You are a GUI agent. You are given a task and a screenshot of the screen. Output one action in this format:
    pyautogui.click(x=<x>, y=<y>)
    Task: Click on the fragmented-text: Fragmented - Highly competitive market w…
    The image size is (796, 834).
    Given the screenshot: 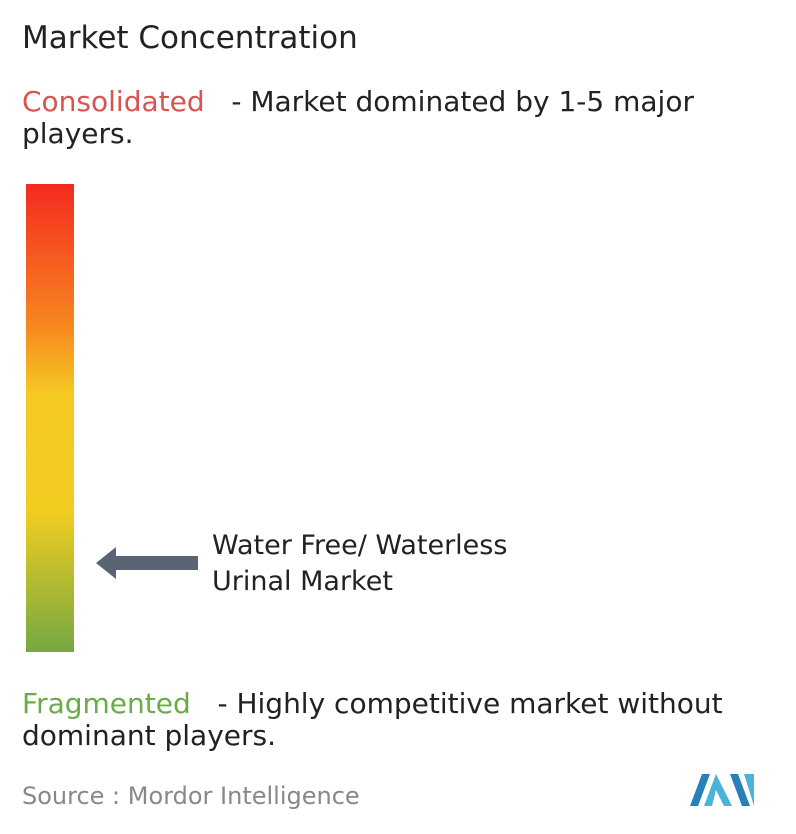 What is the action you would take?
    pyautogui.click(x=407, y=720)
    